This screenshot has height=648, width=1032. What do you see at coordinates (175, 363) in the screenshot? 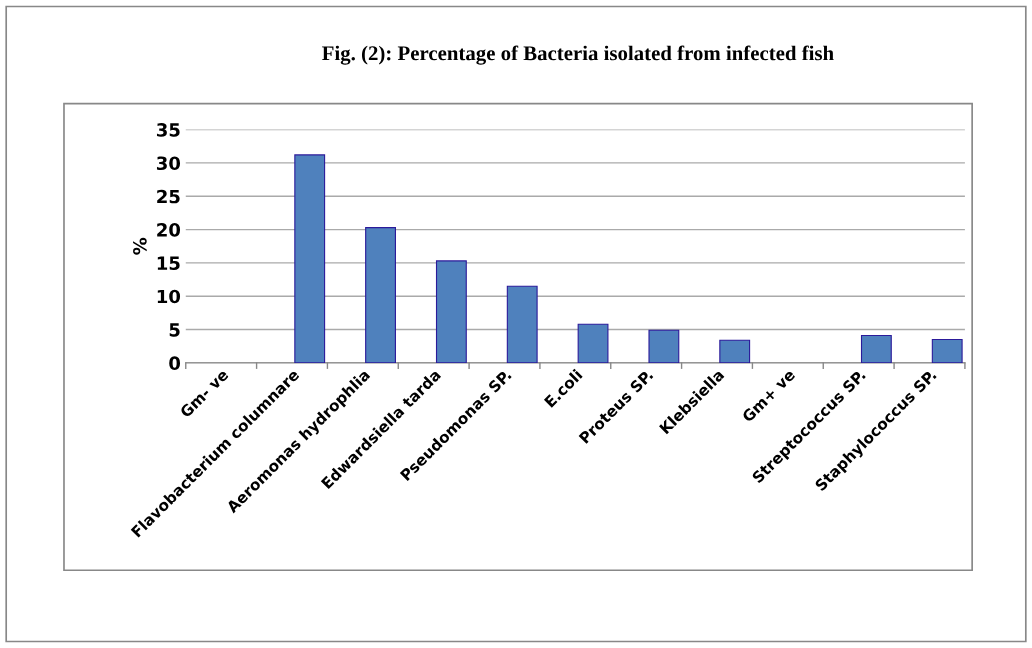
I see `y-tick-label: 0` at bounding box center [175, 363].